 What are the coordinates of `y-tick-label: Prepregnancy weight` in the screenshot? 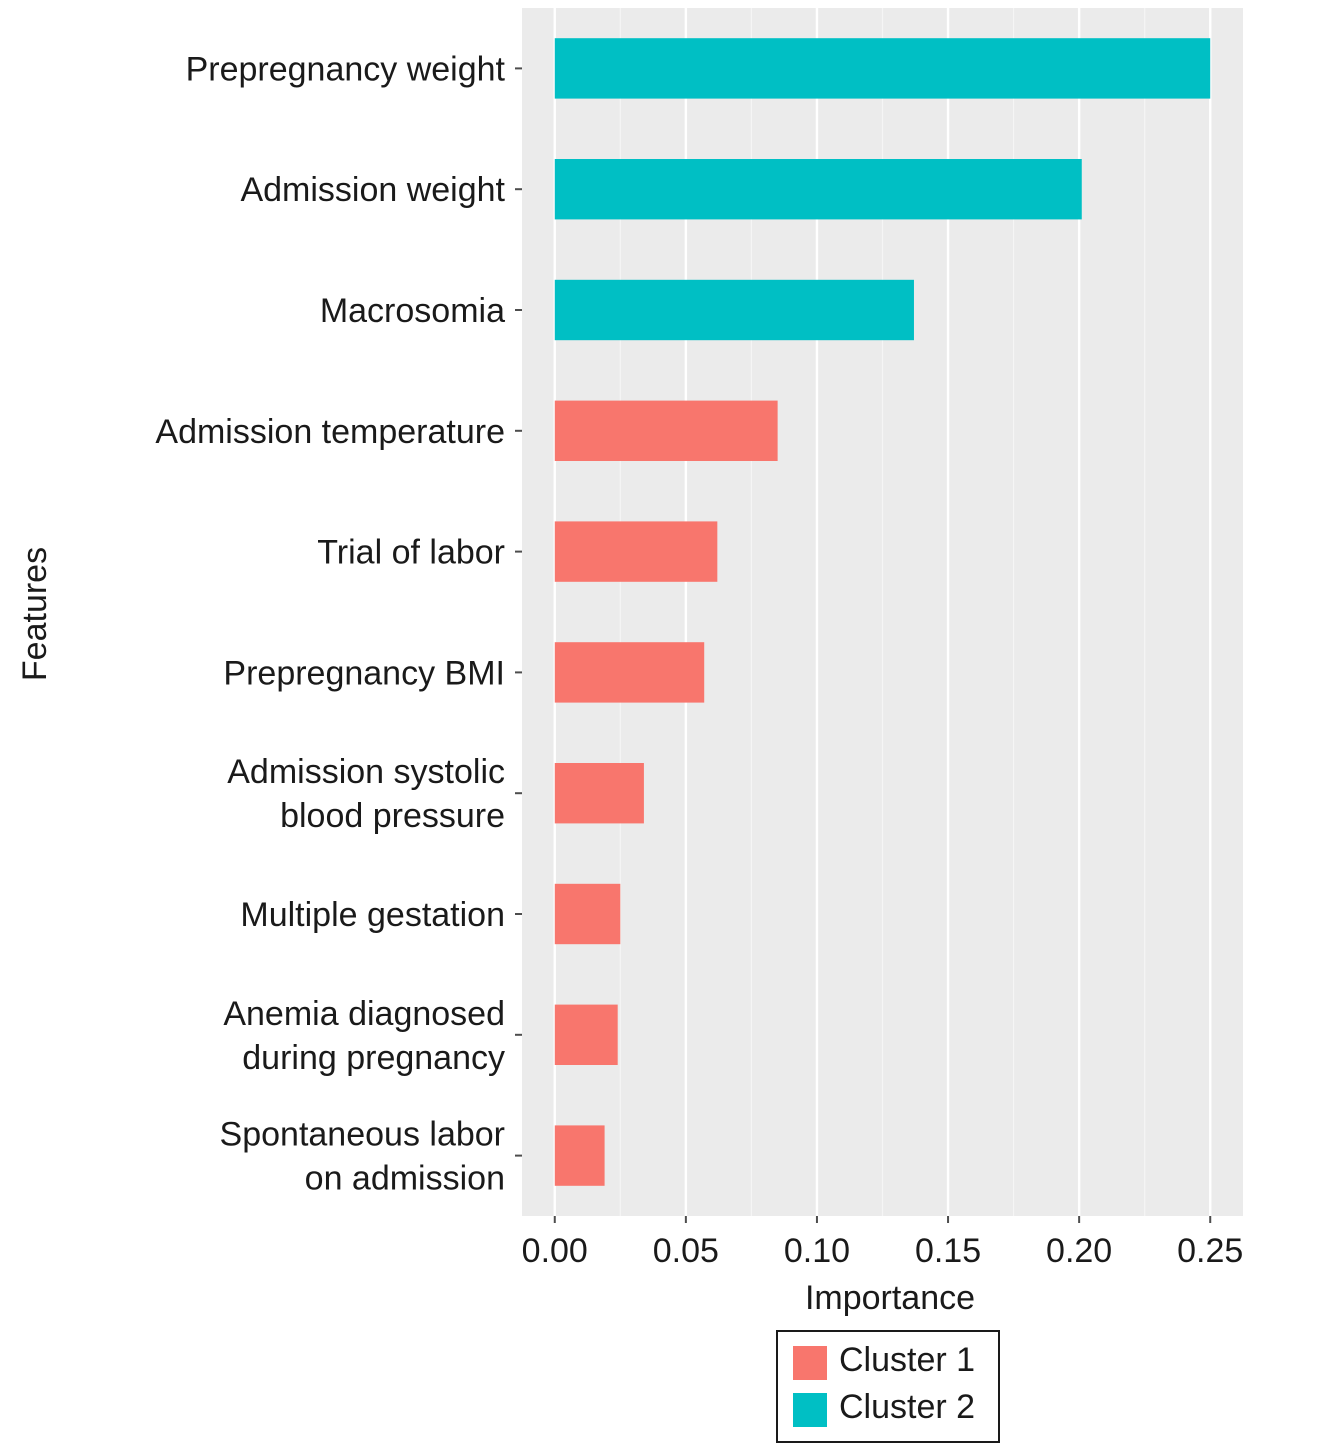 It's located at (346, 69).